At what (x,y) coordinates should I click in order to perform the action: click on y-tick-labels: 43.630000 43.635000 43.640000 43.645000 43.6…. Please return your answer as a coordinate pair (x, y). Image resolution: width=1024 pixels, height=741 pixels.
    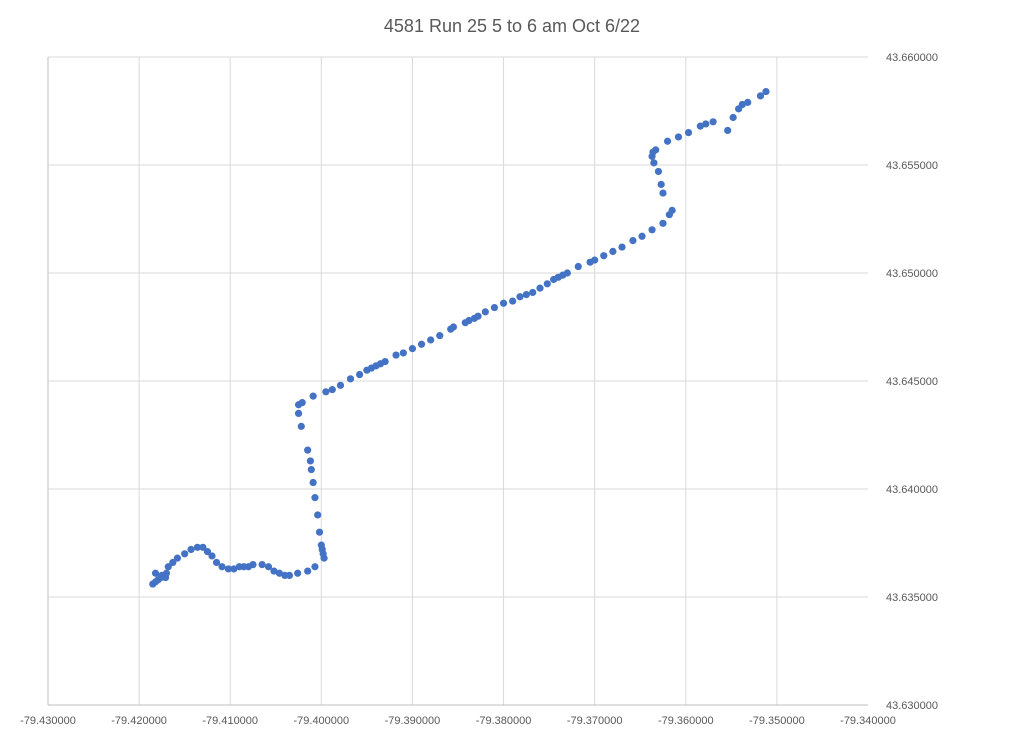
    Looking at the image, I should click on (912, 382).